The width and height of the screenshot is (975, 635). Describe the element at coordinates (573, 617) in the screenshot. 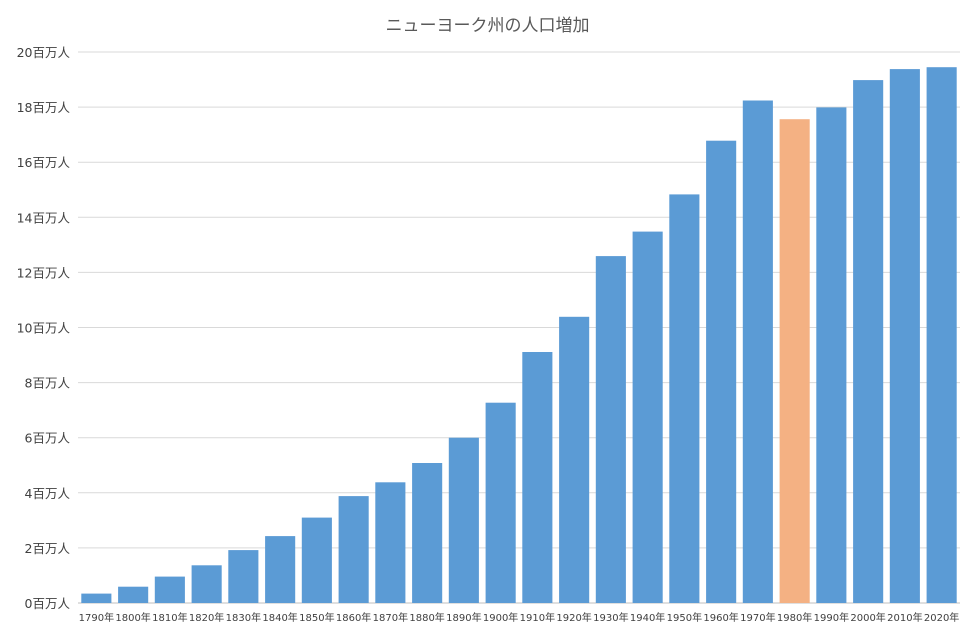

I see `x-tick-label: 1920年` at that location.